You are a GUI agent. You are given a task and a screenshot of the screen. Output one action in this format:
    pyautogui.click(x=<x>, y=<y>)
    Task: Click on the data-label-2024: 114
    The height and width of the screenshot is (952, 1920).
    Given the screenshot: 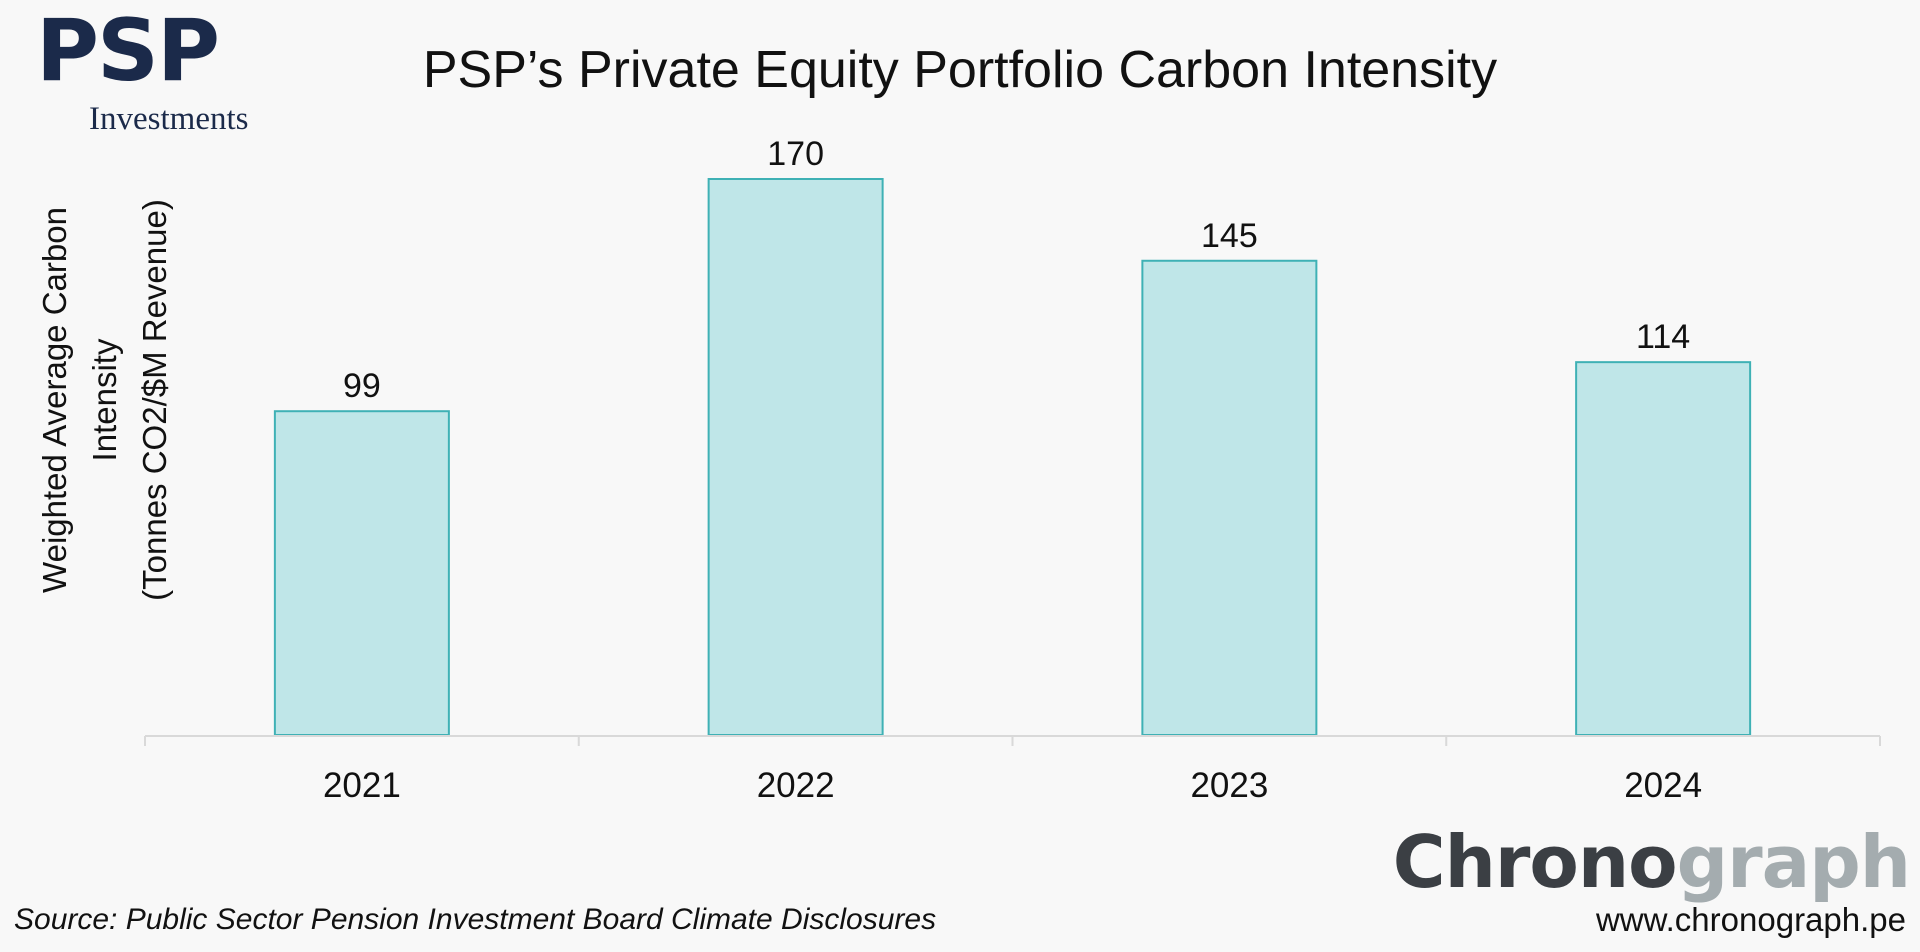 What is the action you would take?
    pyautogui.click(x=1663, y=337)
    